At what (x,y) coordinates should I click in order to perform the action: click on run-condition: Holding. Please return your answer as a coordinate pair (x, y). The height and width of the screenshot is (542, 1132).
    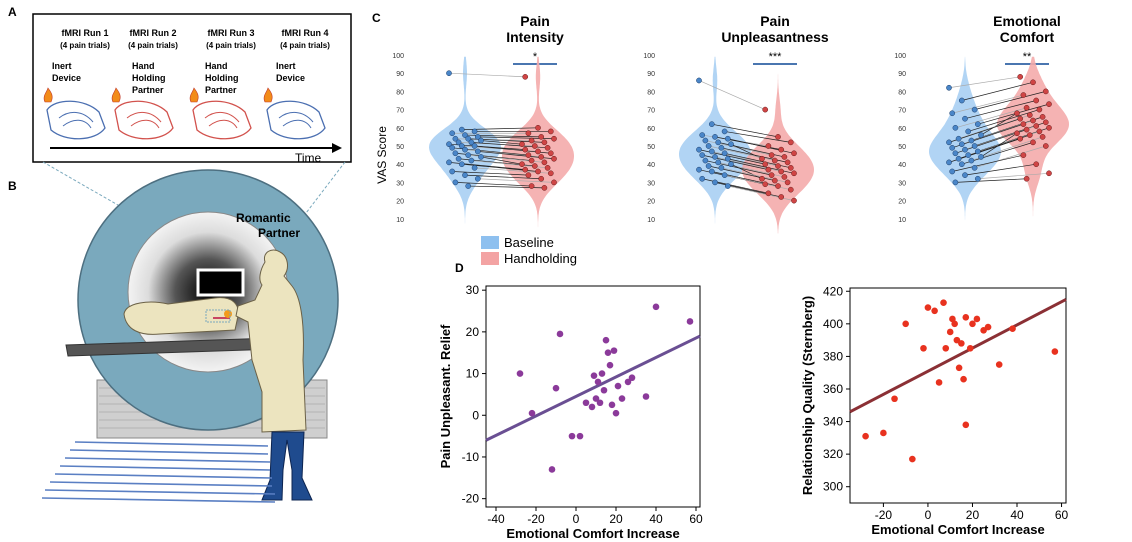
    Looking at the image, I should click on (222, 78).